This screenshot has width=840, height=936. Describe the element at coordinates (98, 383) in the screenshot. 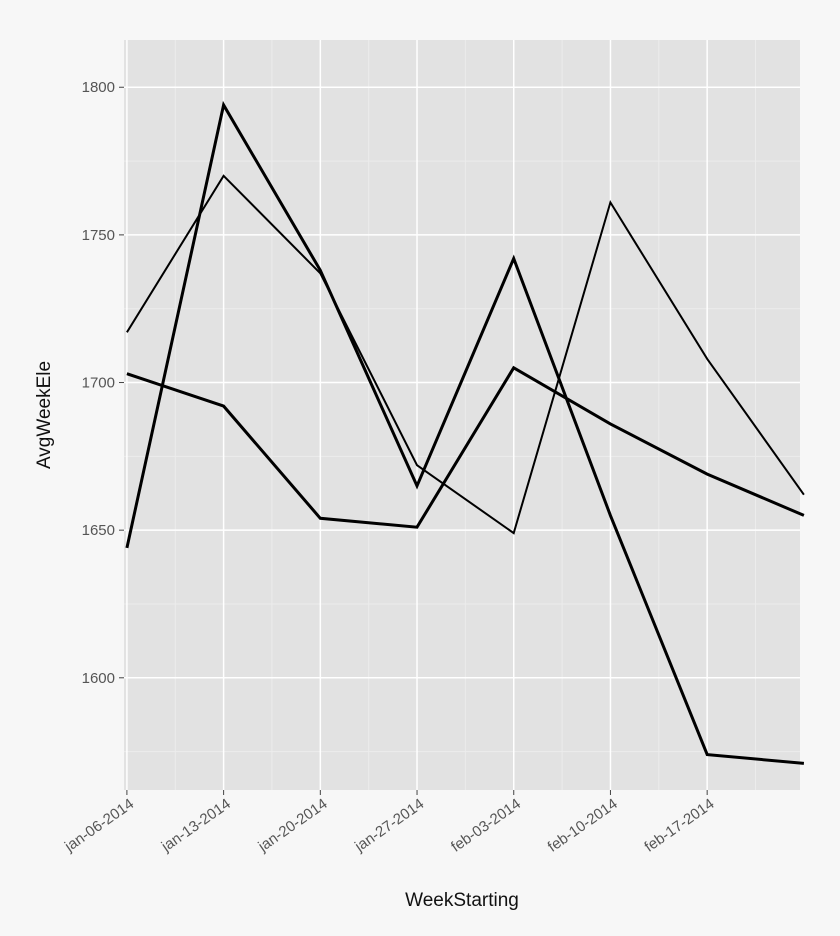

I see `y-tick-label: 1700` at that location.